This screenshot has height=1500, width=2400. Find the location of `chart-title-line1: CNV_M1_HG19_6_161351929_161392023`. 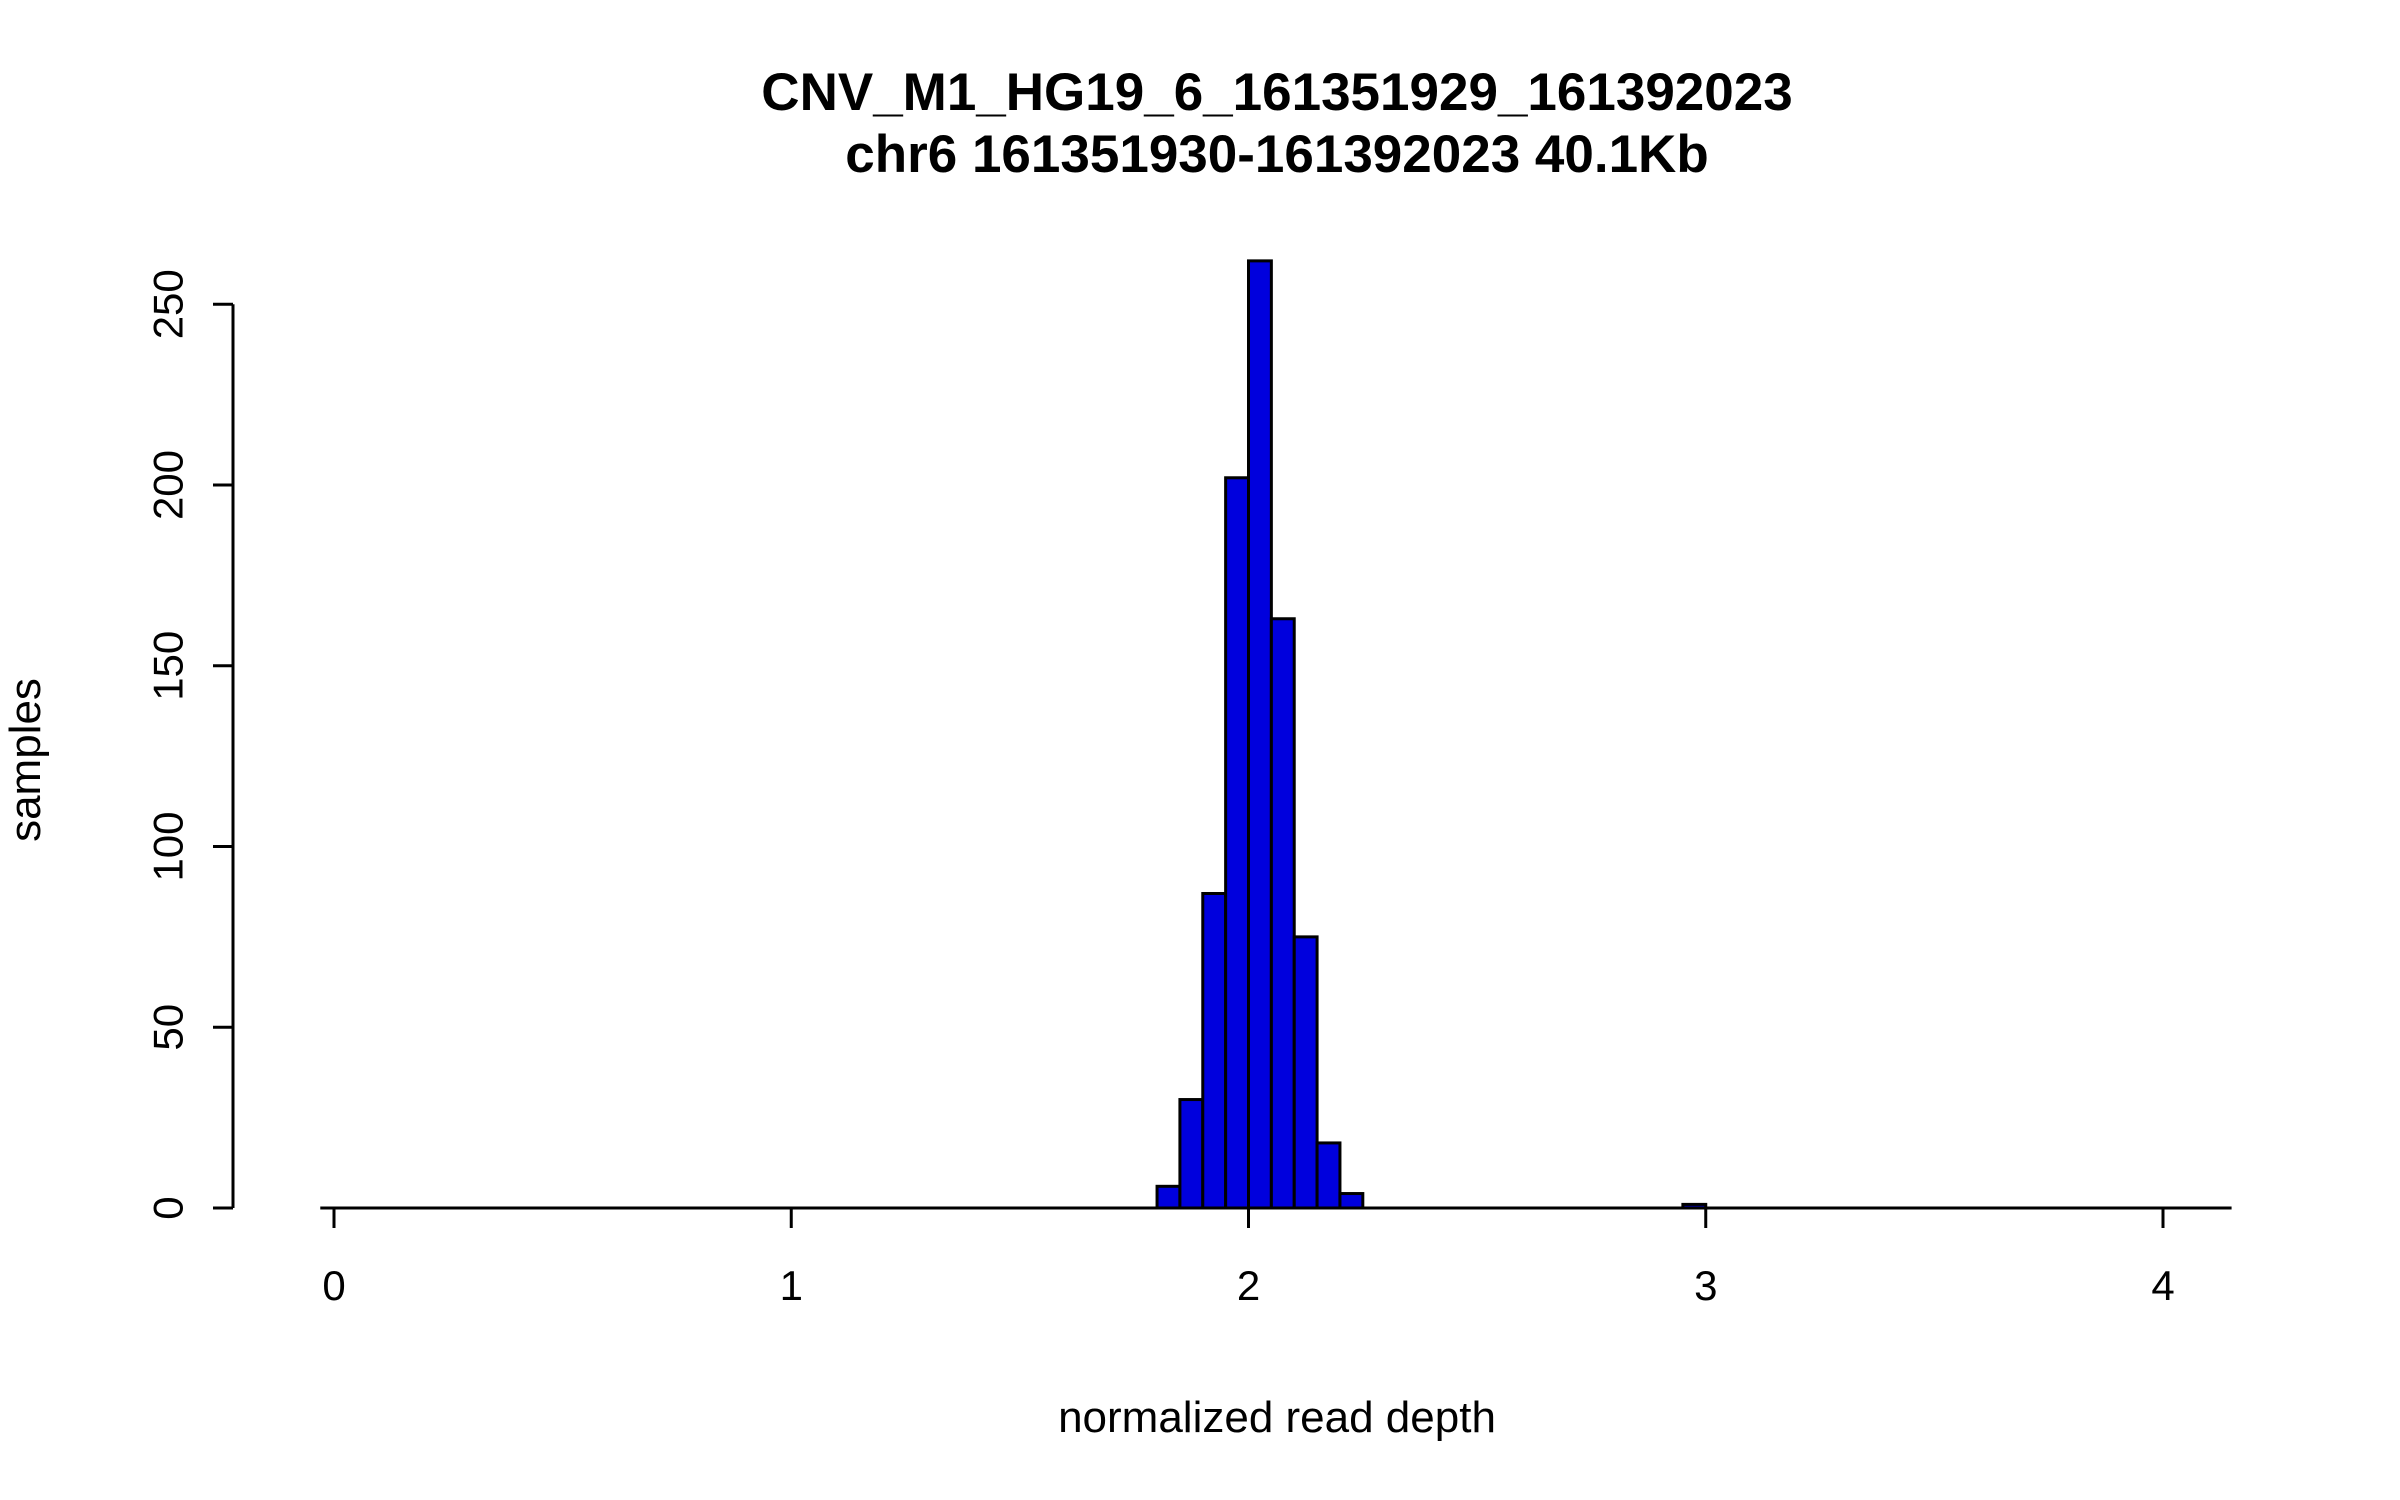

chart-title-line1: CNV_M1_HG19_6_161351929_161392023 is located at coordinates (1276, 92).